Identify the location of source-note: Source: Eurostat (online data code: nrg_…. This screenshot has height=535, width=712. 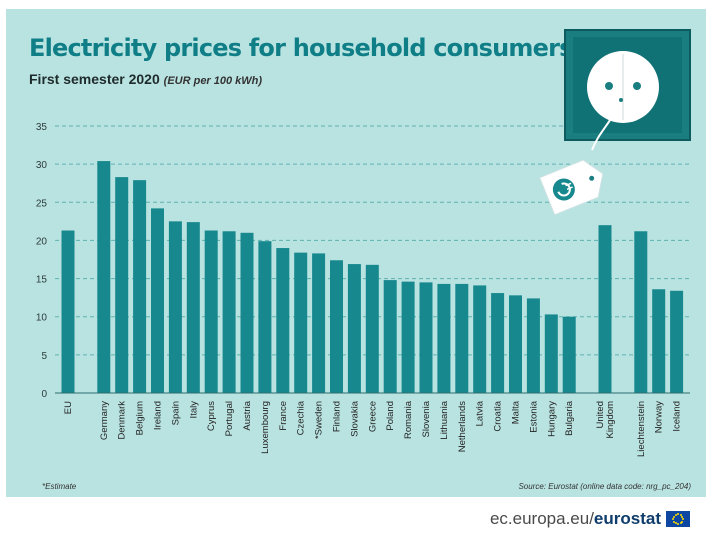
(604, 486).